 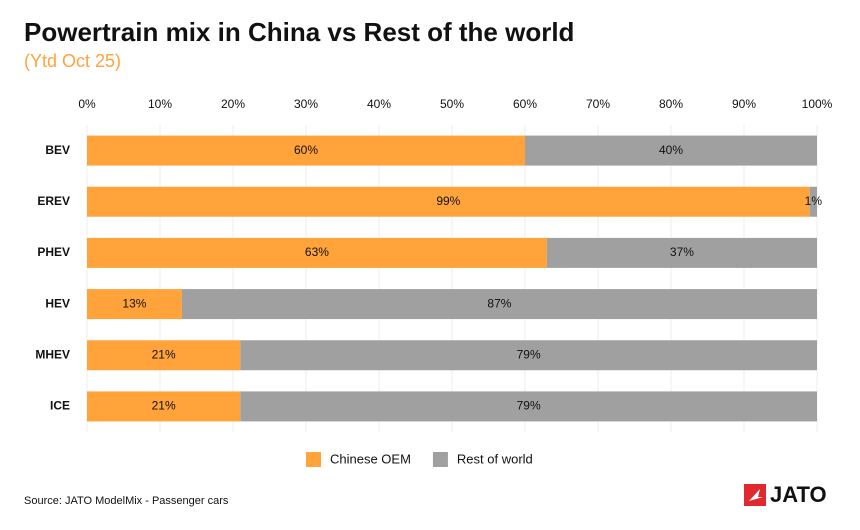 I want to click on data-label: 37%, so click(x=682, y=252).